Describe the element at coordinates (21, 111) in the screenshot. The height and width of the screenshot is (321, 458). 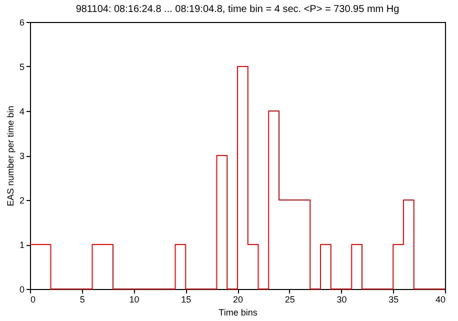
I see `y-tick-label: 4` at that location.